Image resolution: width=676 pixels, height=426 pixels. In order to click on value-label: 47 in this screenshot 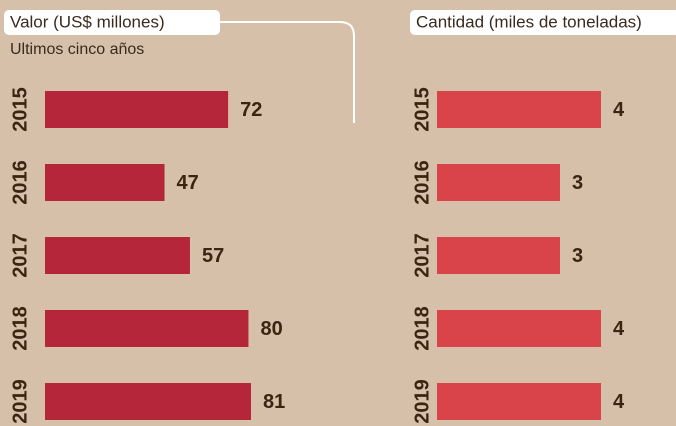, I will do `click(188, 183)`.